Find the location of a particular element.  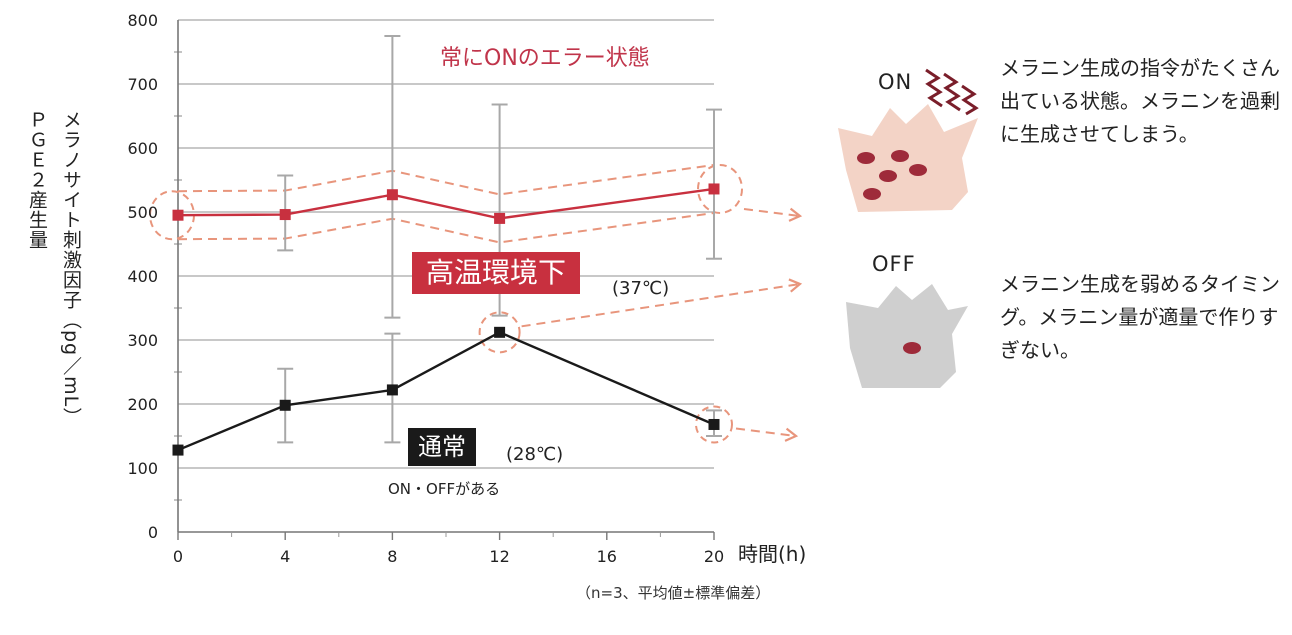

off-state-label: OFF is located at coordinates (894, 264).